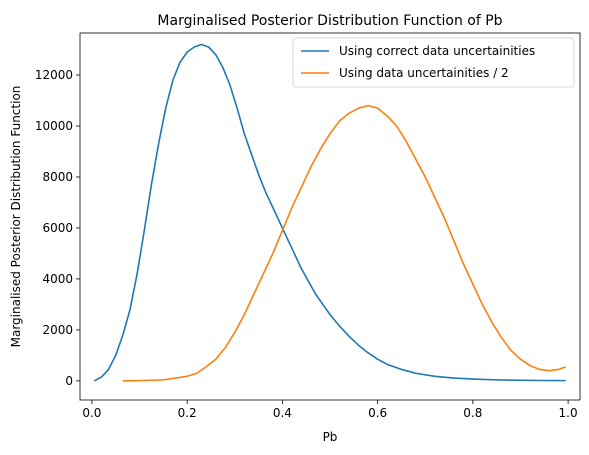 The image size is (589, 455). I want to click on y-tick-label: 2000, so click(57, 330).